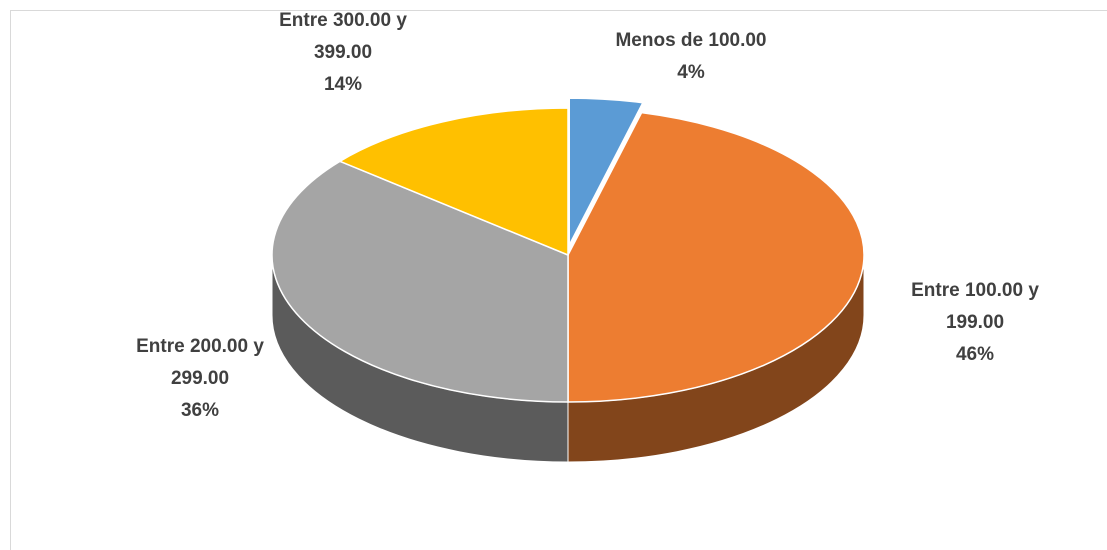 The image size is (1107, 550). Describe the element at coordinates (975, 354) in the screenshot. I see `value-label: 46%` at that location.